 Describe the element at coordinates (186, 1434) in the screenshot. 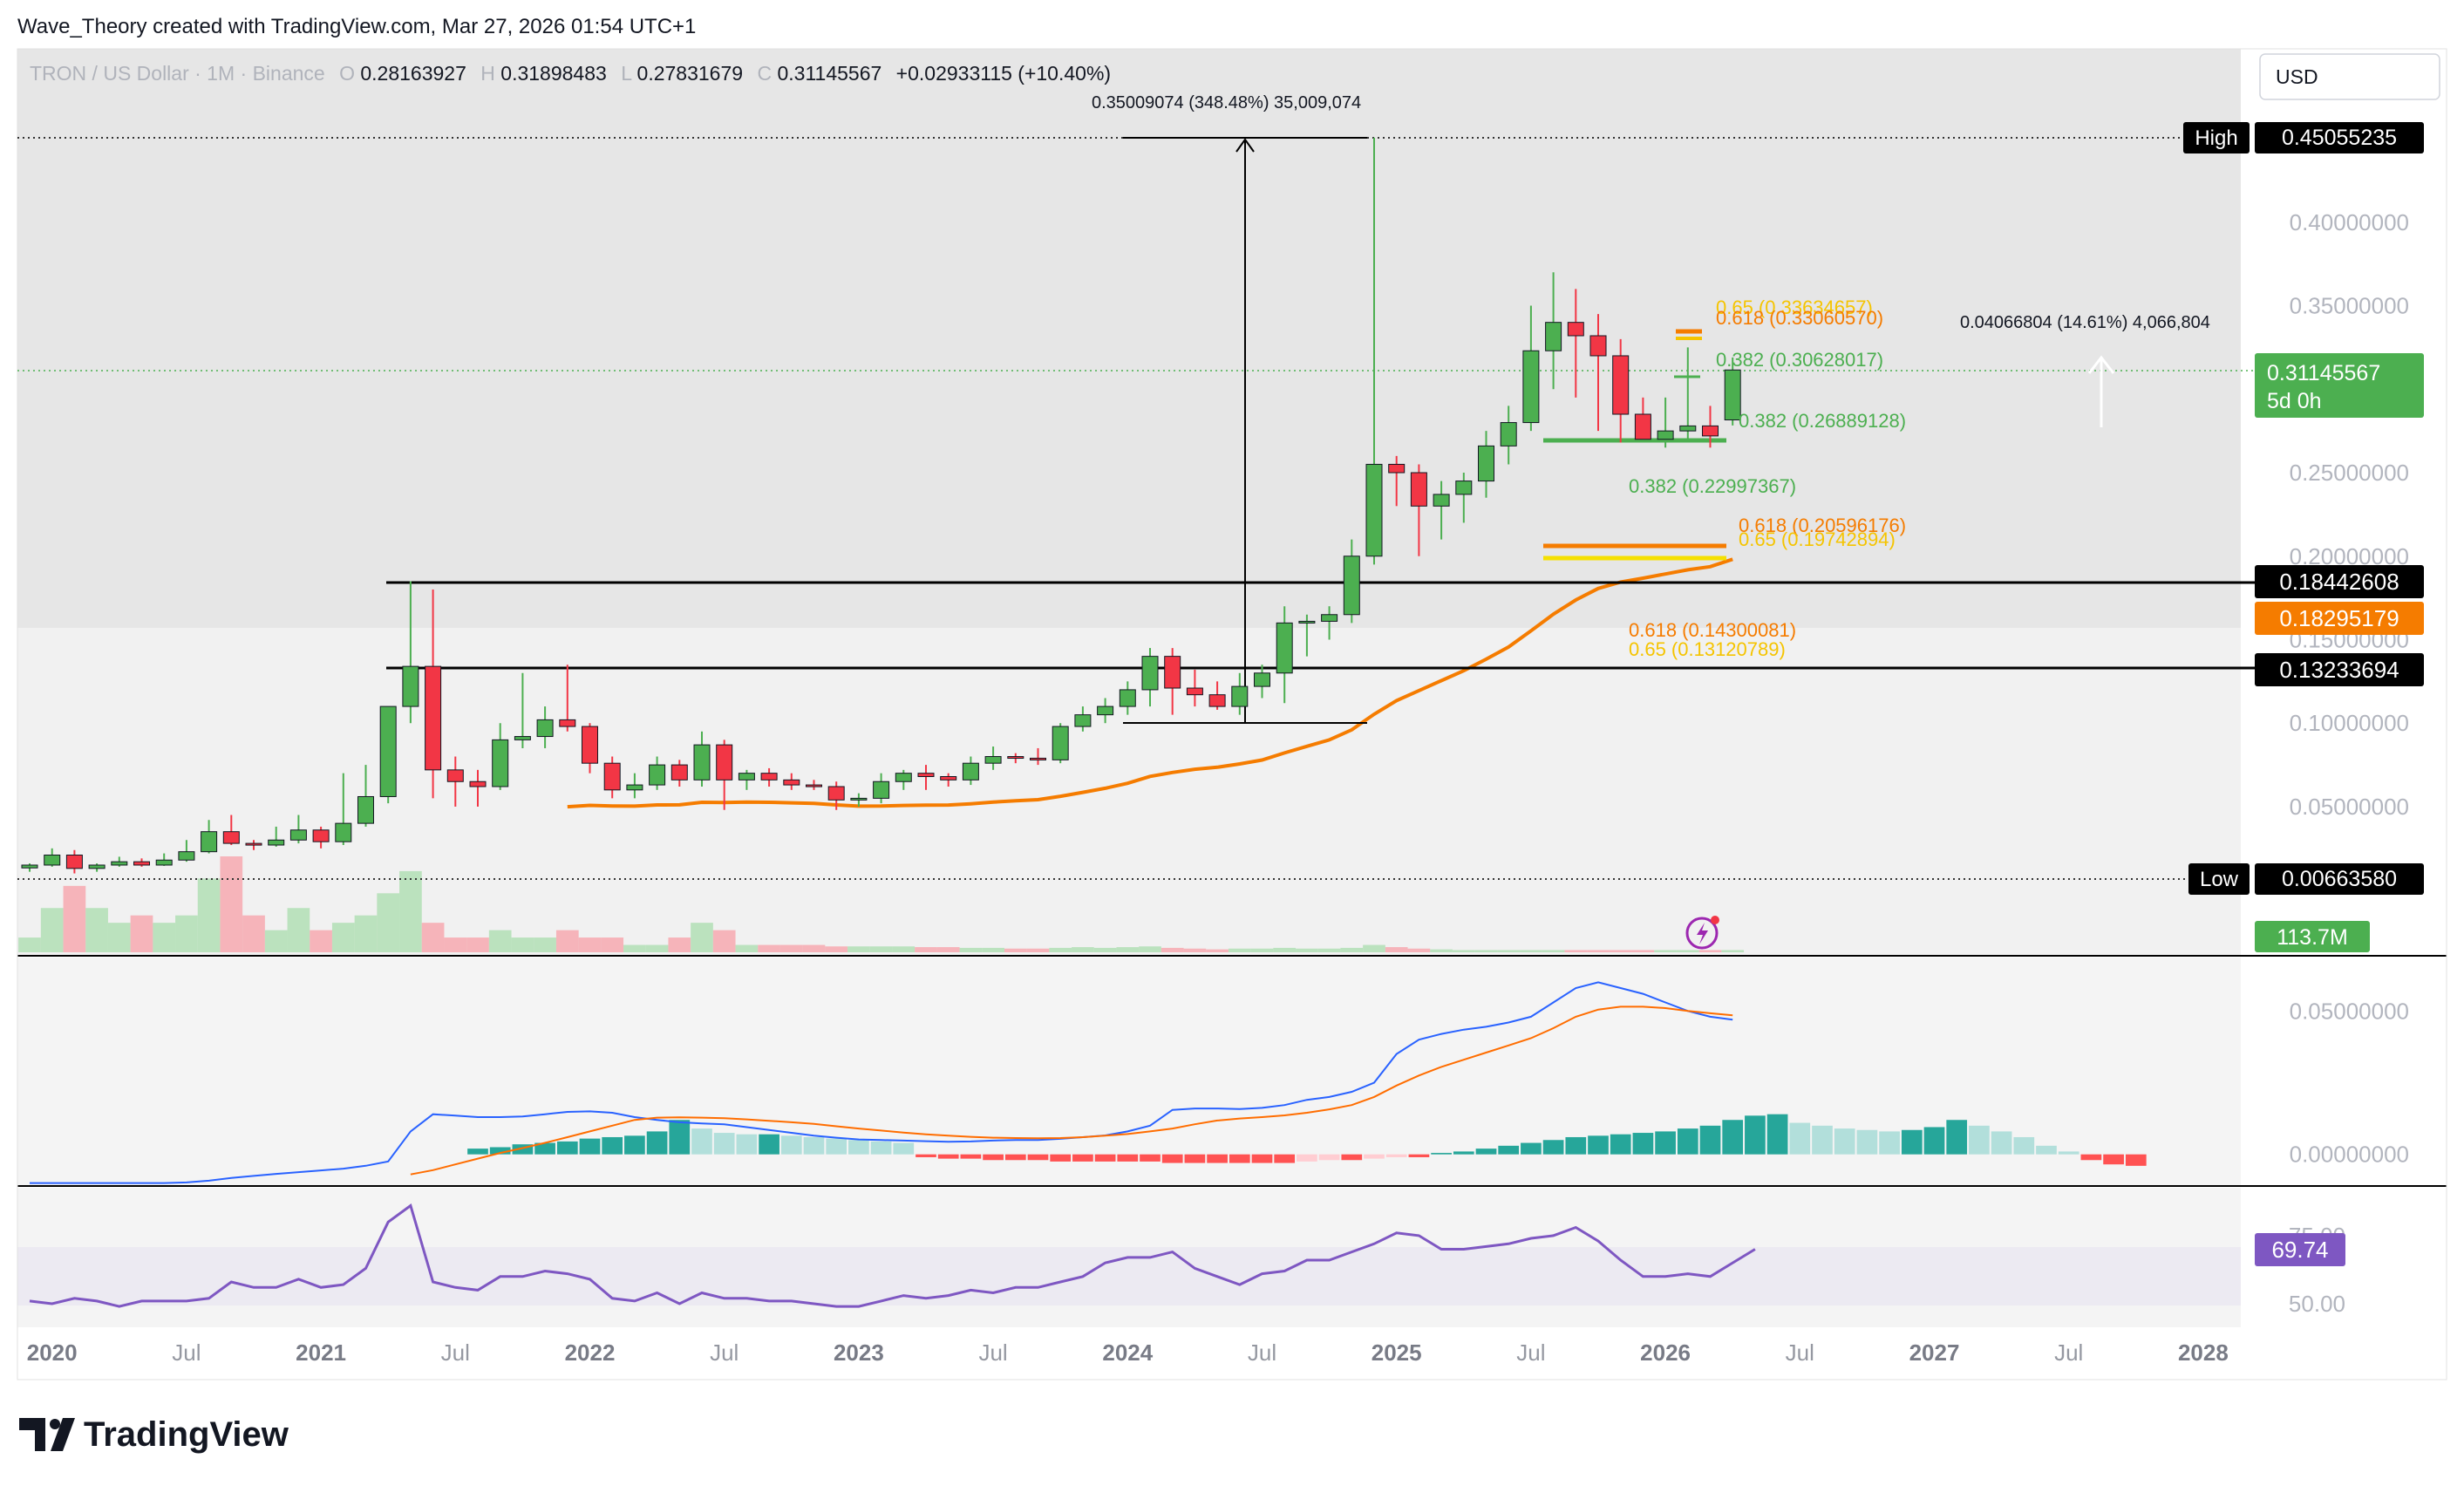

I see `tradingview-logo-text: TradingView` at that location.